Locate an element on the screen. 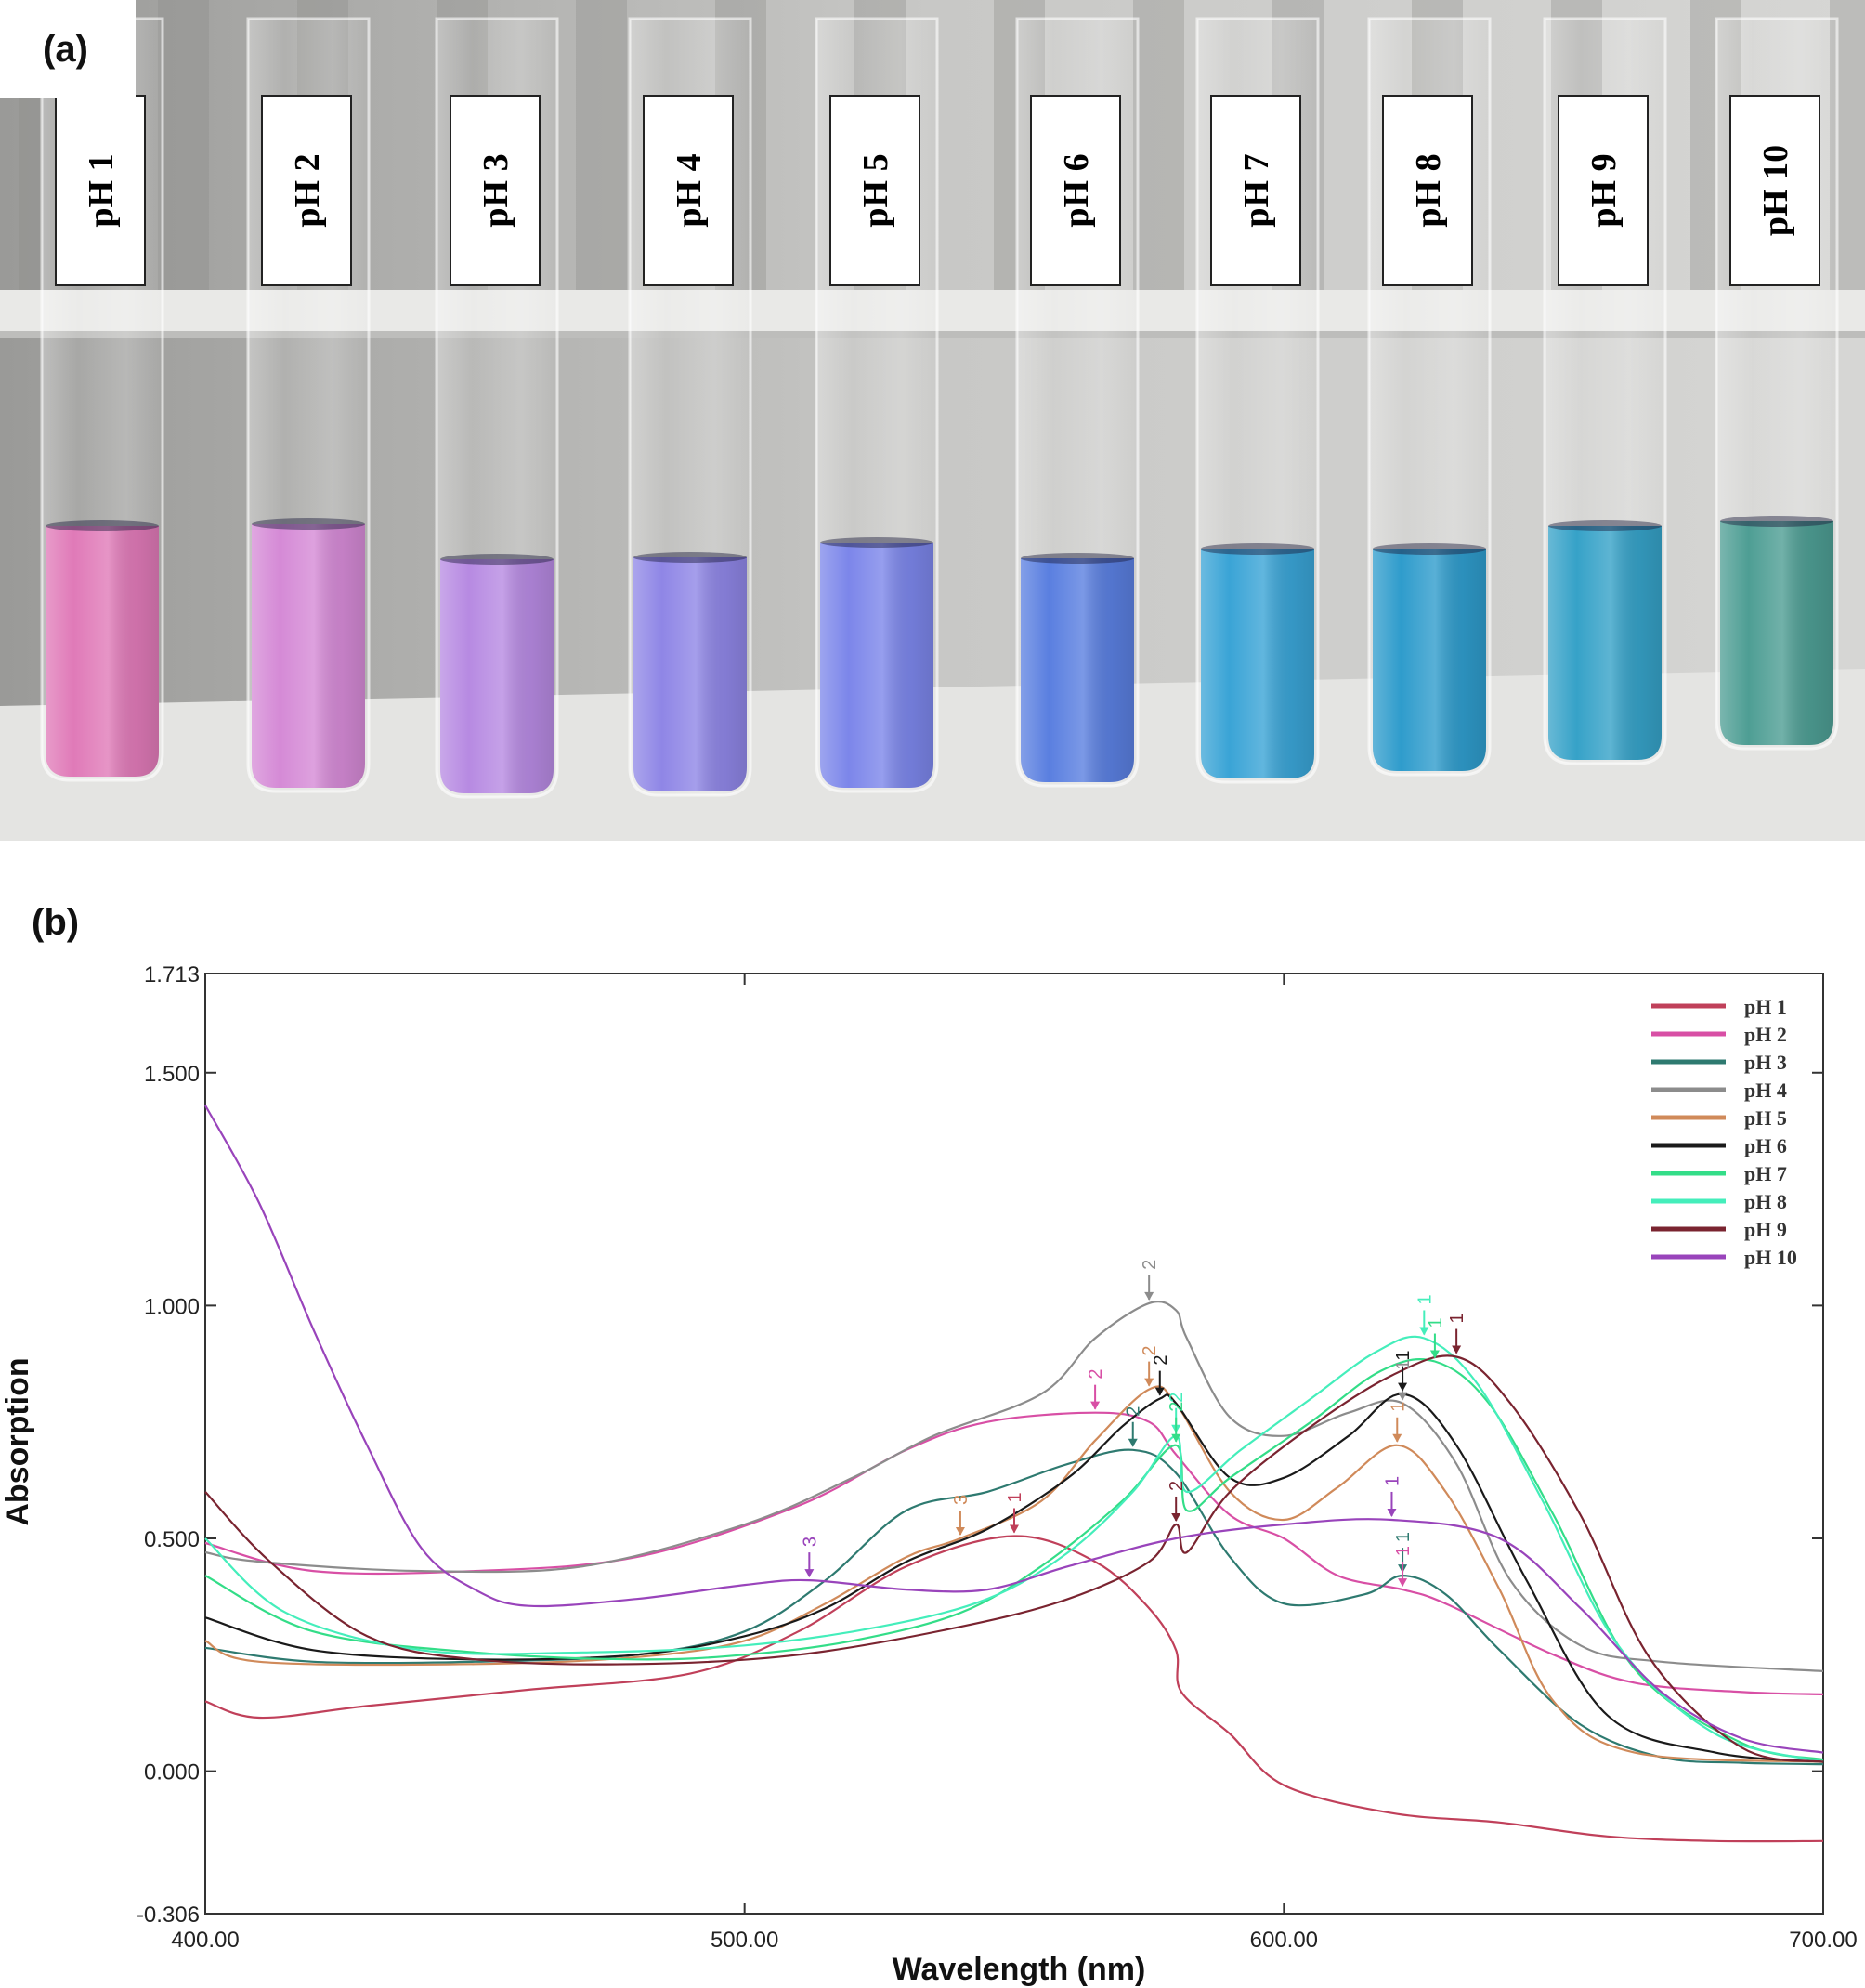 The width and height of the screenshot is (1865, 1988). y-axis-label: Absorption is located at coordinates (17, 1441).